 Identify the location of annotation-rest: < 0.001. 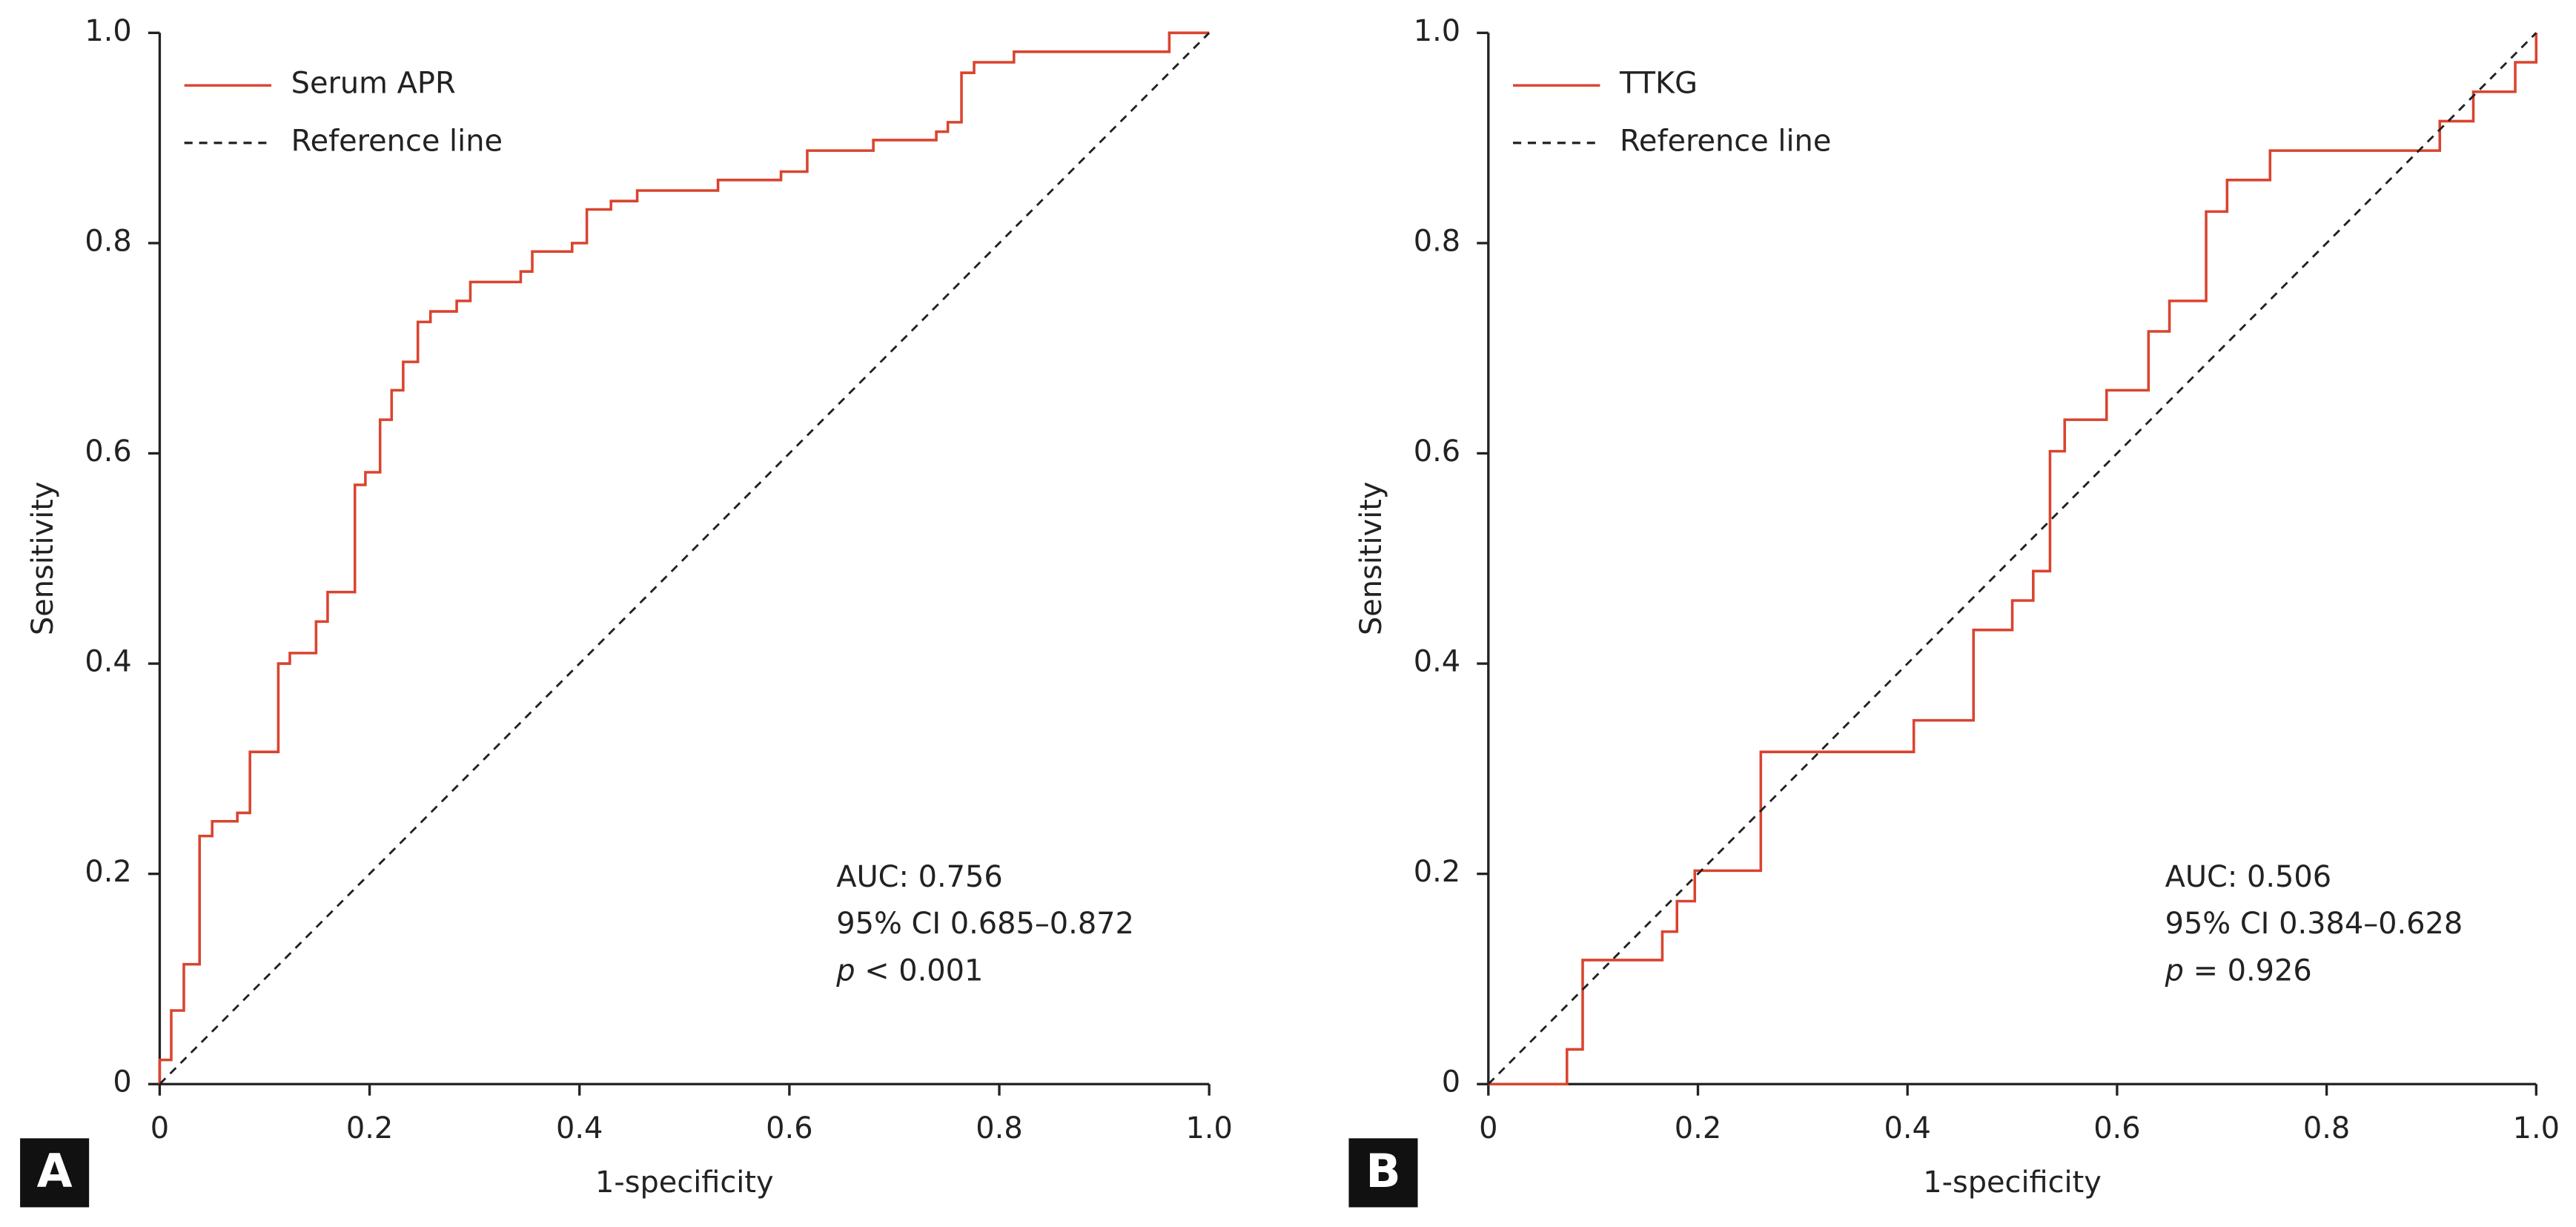
(920, 970).